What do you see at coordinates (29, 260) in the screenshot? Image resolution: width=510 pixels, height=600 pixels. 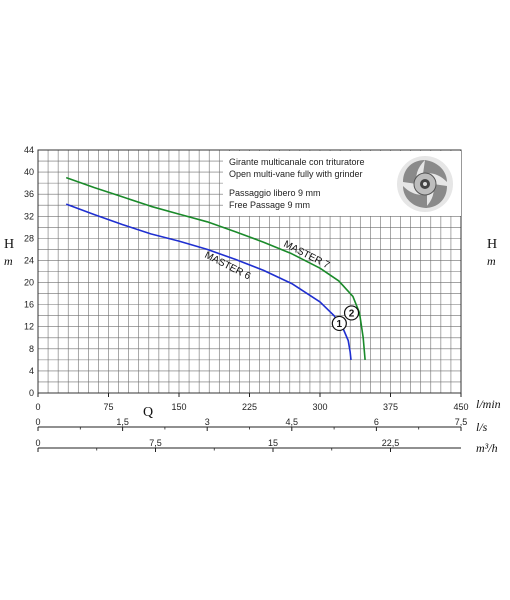 I see `y-tick-label: 24` at bounding box center [29, 260].